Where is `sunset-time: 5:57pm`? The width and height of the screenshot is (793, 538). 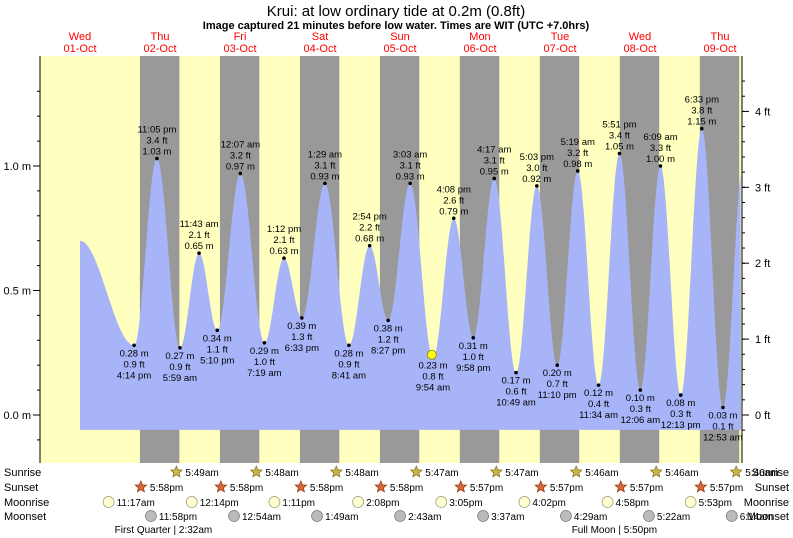
sunset-time: 5:57pm is located at coordinates (486, 488).